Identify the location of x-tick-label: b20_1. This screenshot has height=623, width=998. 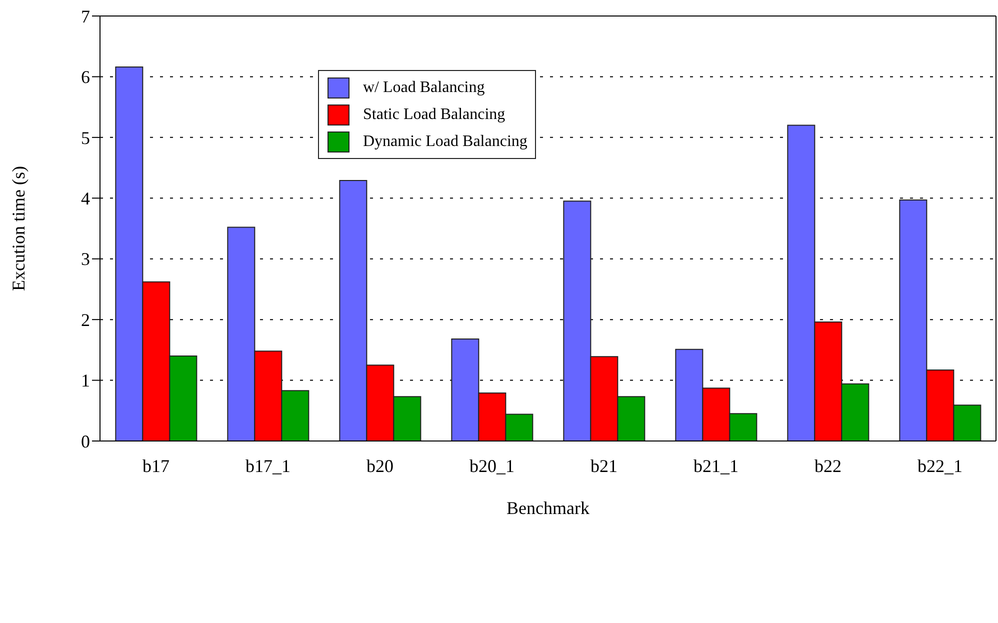
(492, 466).